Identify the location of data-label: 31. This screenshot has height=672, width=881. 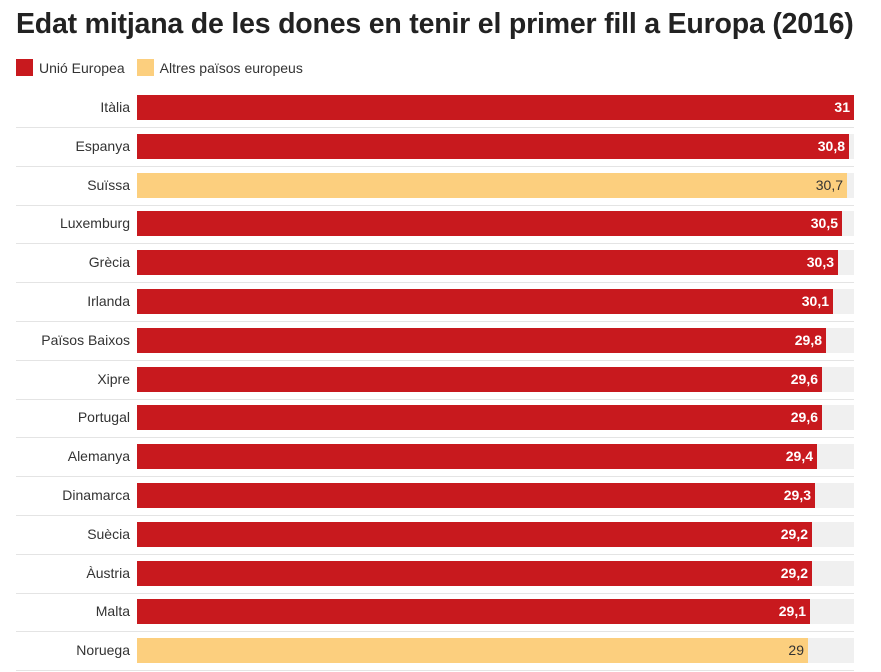
(842, 107).